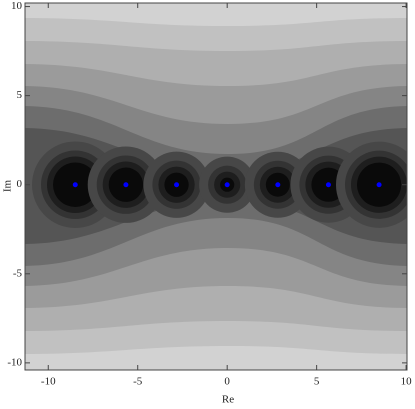  I want to click on x-axis-label: Re, so click(228, 400).